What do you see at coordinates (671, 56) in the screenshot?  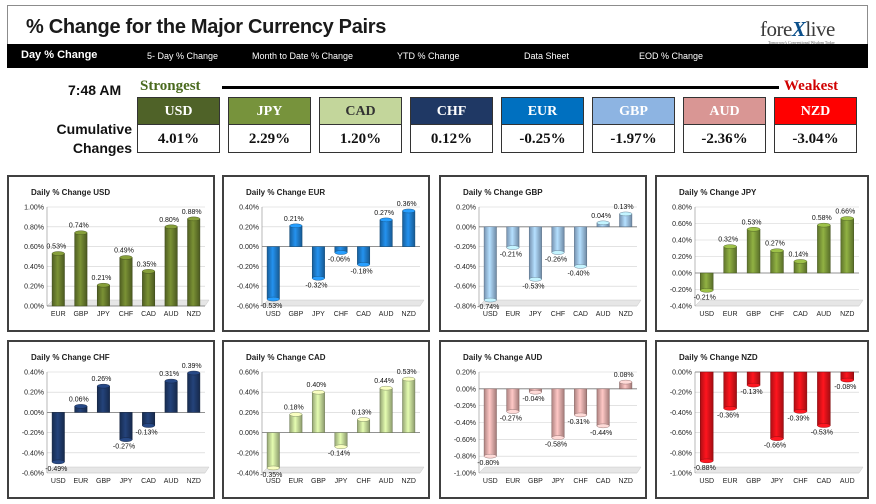 I see `nav-eod-change: EOD % Change` at bounding box center [671, 56].